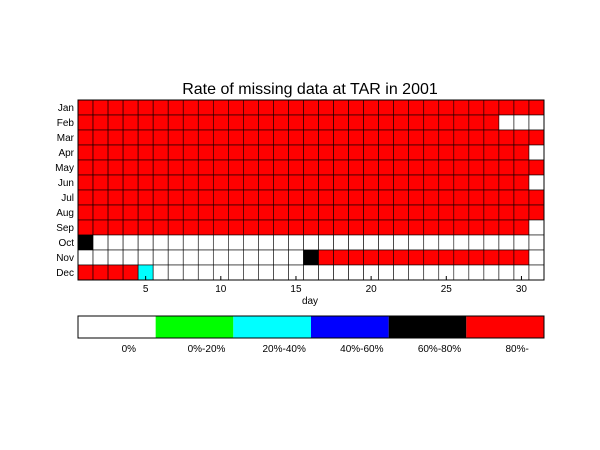  What do you see at coordinates (65, 228) in the screenshot?
I see `month-label: Sep` at bounding box center [65, 228].